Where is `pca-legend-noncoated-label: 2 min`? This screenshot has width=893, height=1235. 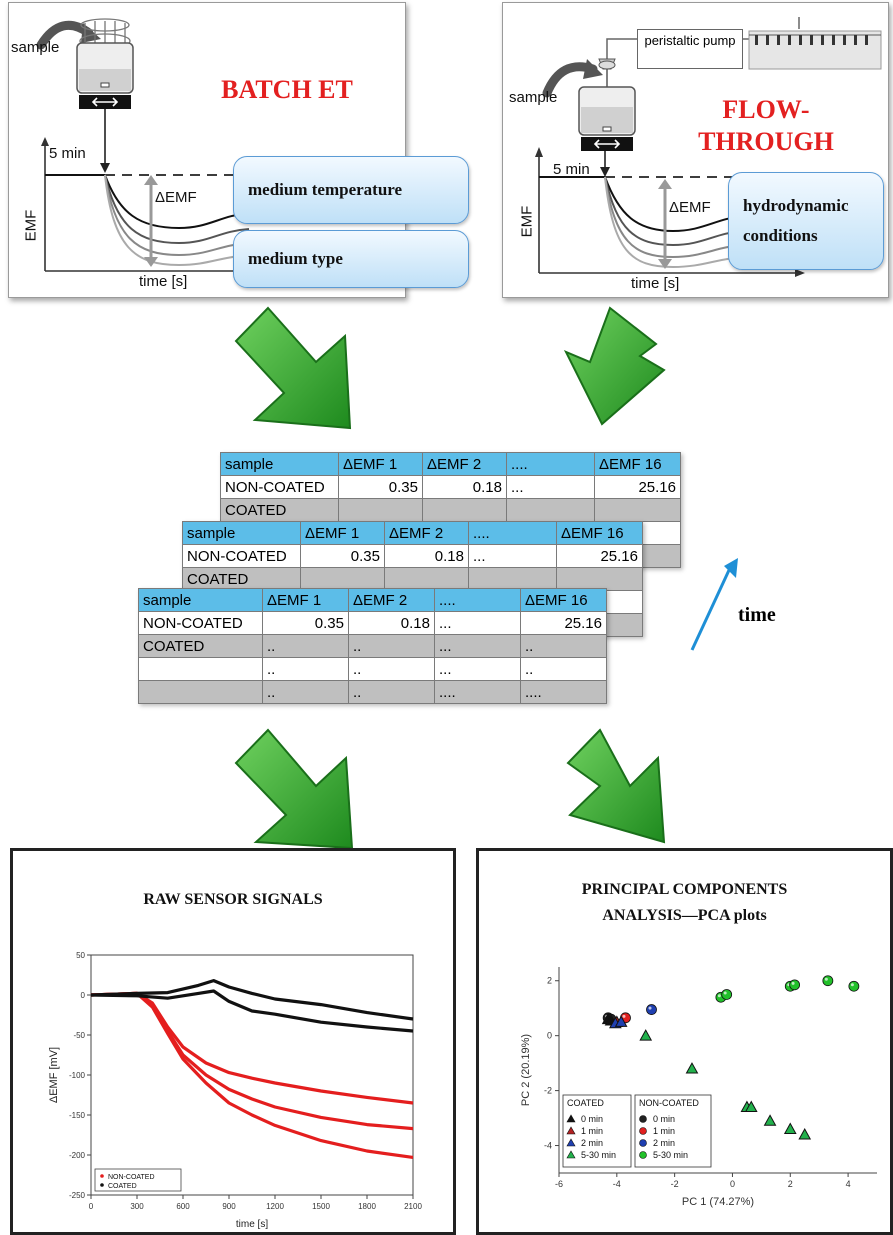
pca-legend-noncoated-label: 2 min is located at coordinates (664, 1143).